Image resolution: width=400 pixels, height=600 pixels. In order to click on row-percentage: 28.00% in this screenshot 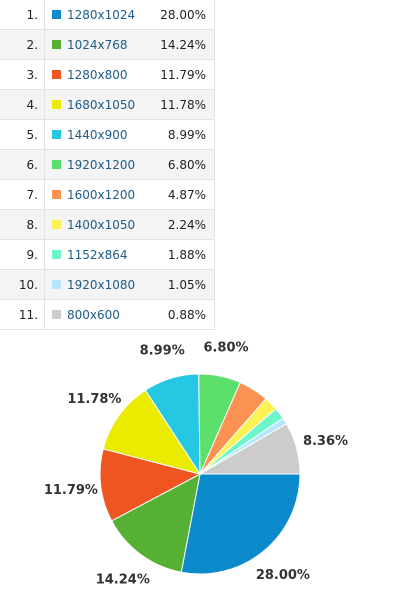, I will do `click(182, 15)`.